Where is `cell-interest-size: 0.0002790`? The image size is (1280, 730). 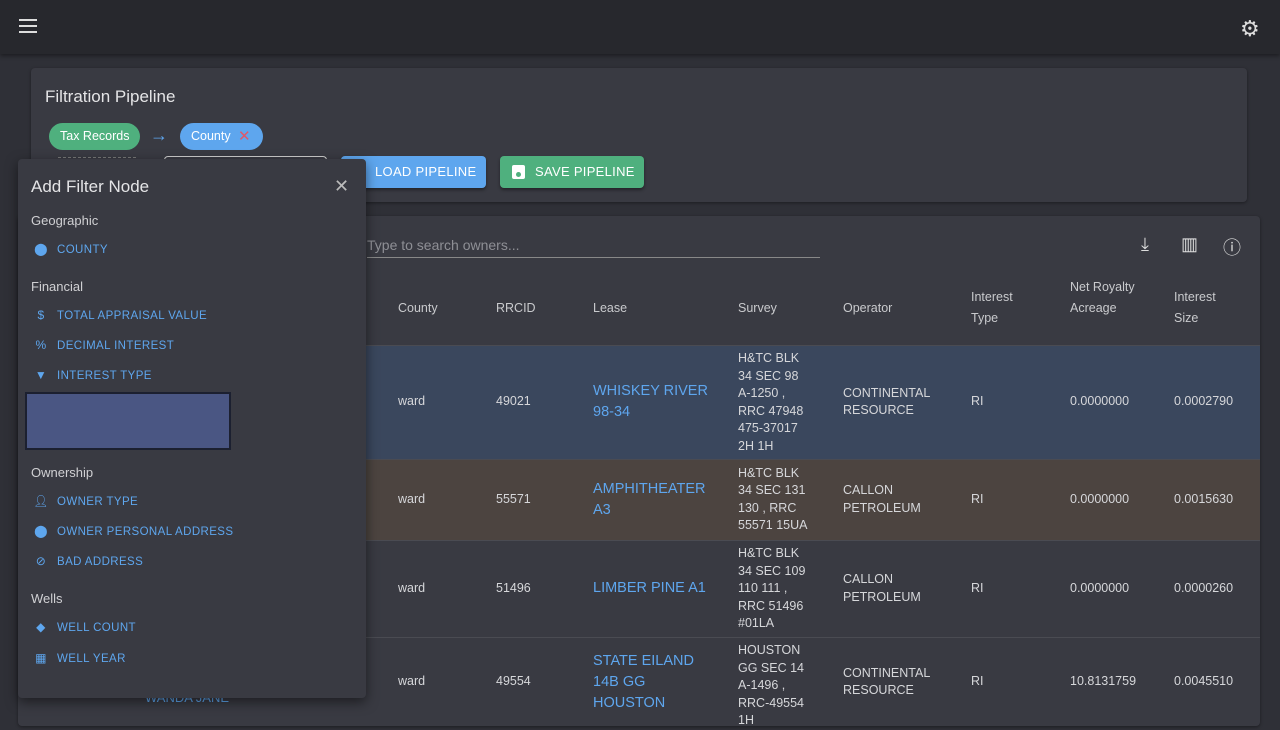
cell-interest-size: 0.0002790 is located at coordinates (1204, 401).